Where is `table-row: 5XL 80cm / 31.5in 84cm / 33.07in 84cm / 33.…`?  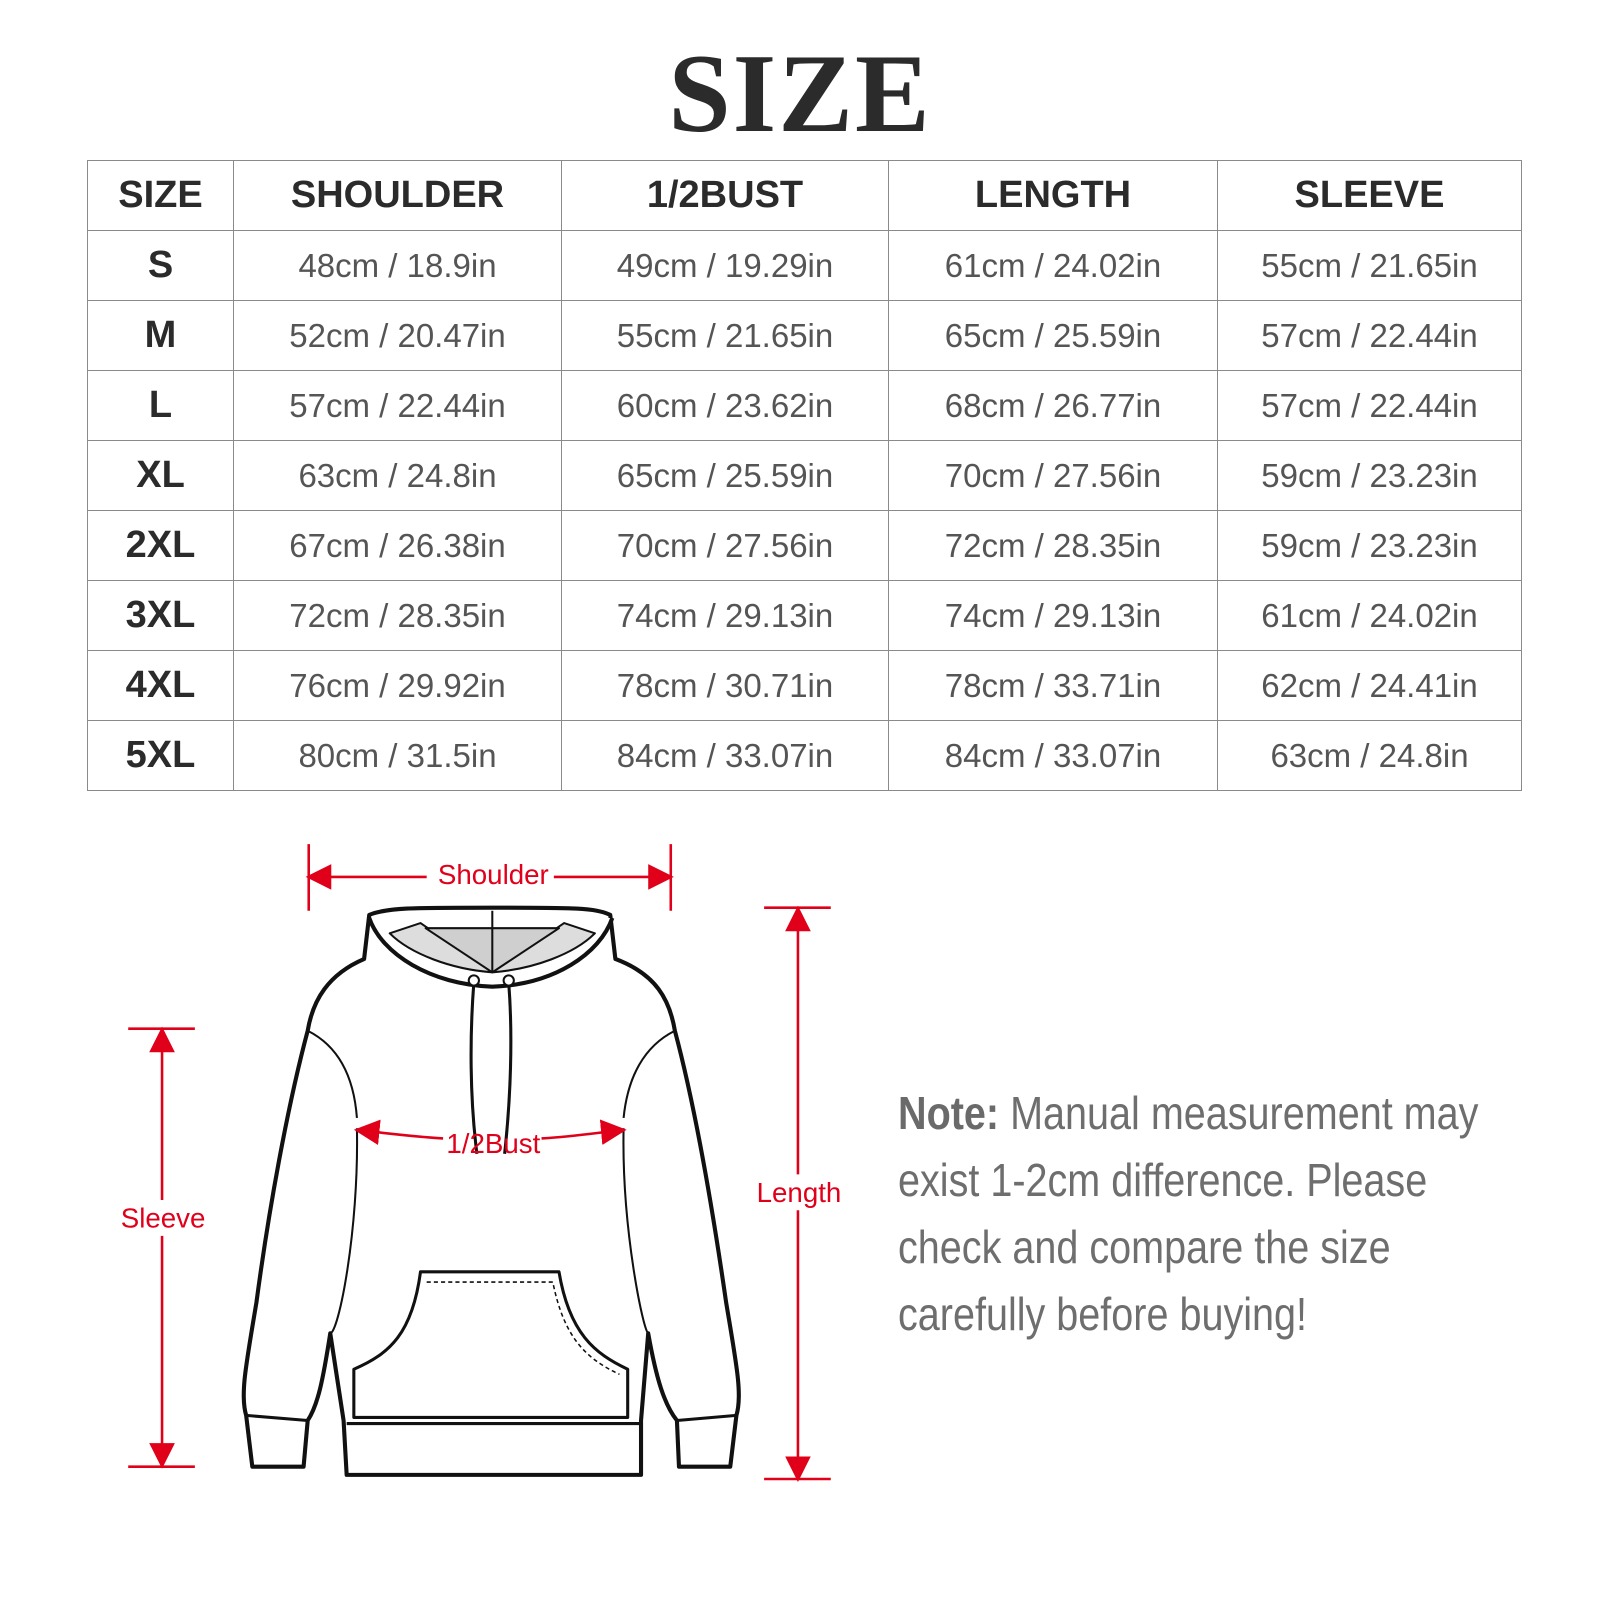
table-row: 5XL 80cm / 31.5in 84cm / 33.07in 84cm / 33.… is located at coordinates (804, 755).